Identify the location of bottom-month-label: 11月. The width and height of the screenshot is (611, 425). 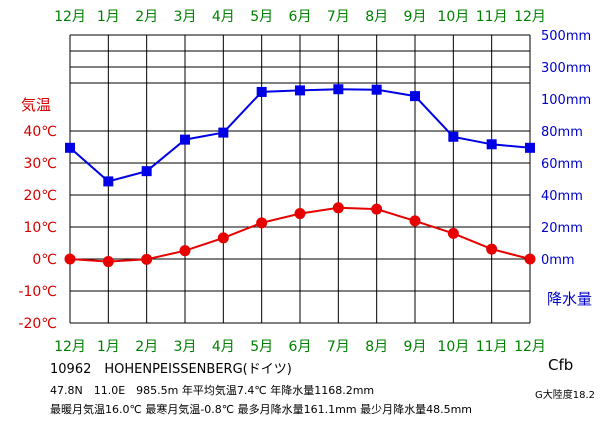
(492, 347).